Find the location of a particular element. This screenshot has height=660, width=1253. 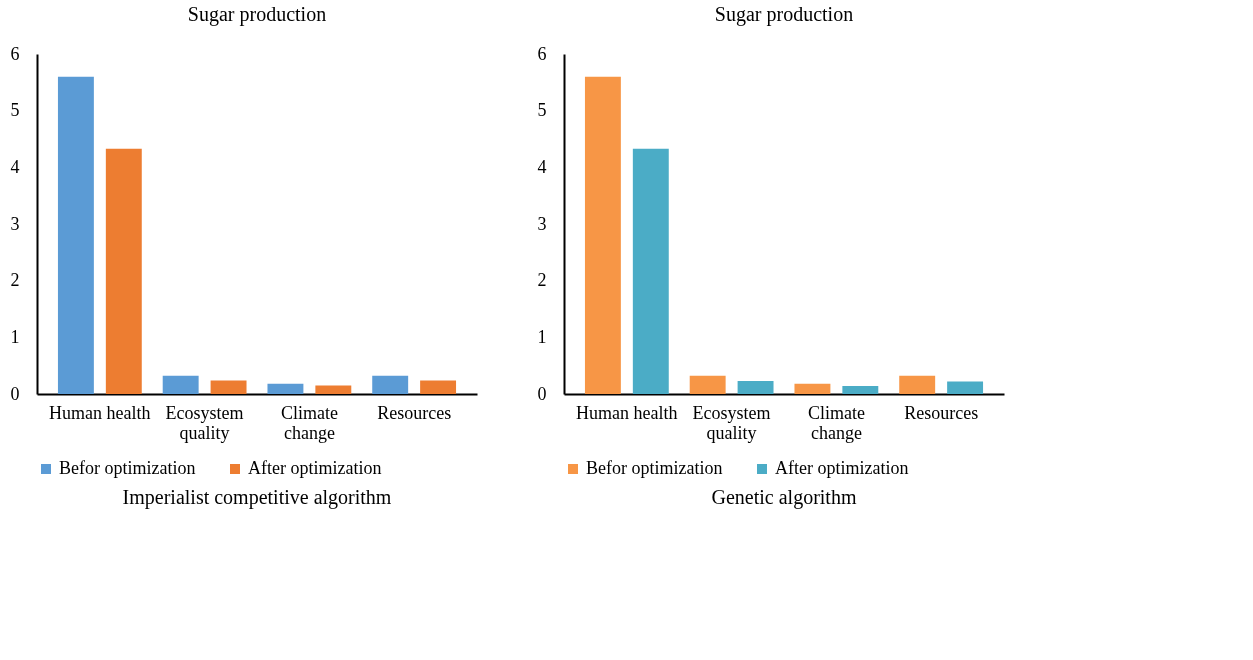

text: Genetic algorithm is located at coordinates (784, 497).